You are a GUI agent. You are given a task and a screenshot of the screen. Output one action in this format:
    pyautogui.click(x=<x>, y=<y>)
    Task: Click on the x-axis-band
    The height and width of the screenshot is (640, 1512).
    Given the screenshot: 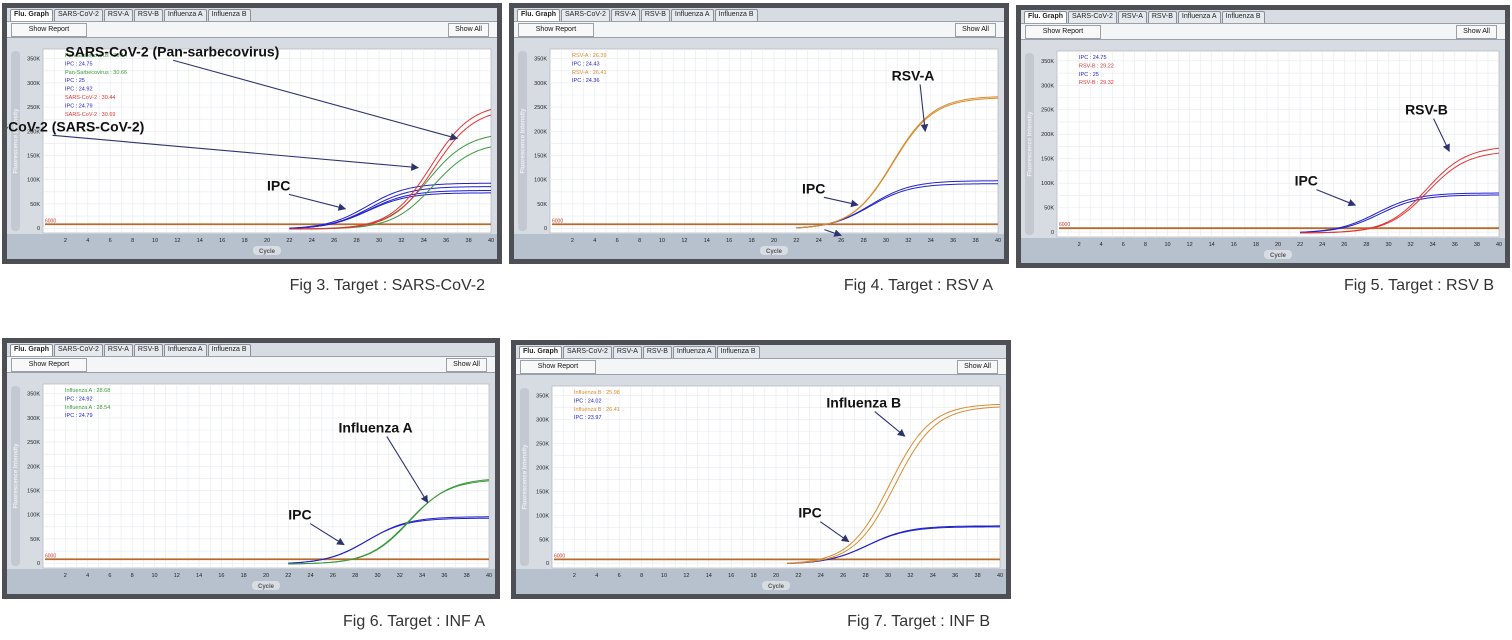 What is the action you would take?
    pyautogui.click(x=252, y=246)
    